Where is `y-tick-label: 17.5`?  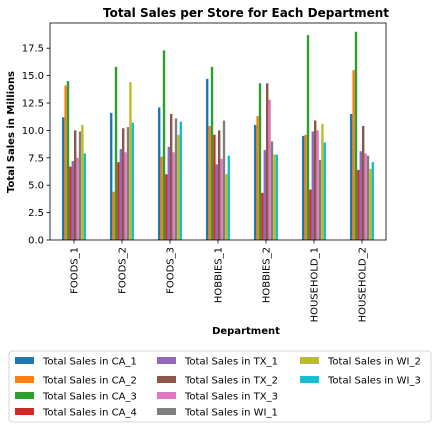
y-tick-label: 17.5 is located at coordinates (33, 49).